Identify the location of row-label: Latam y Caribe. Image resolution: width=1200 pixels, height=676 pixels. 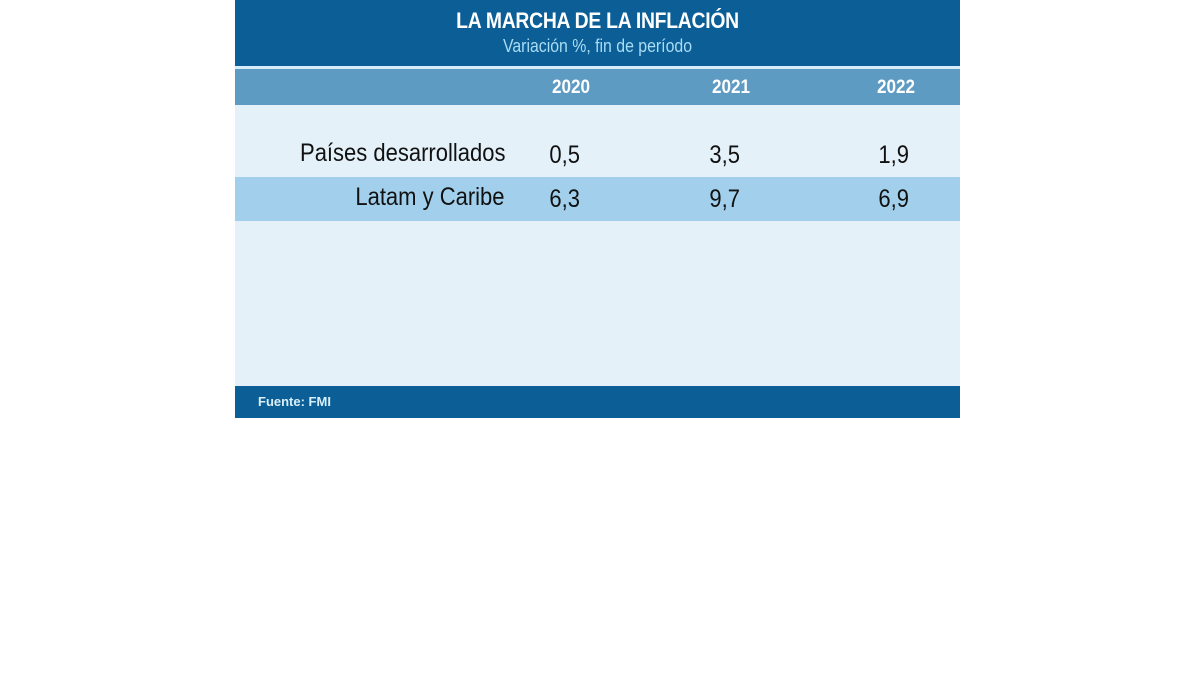
(430, 197).